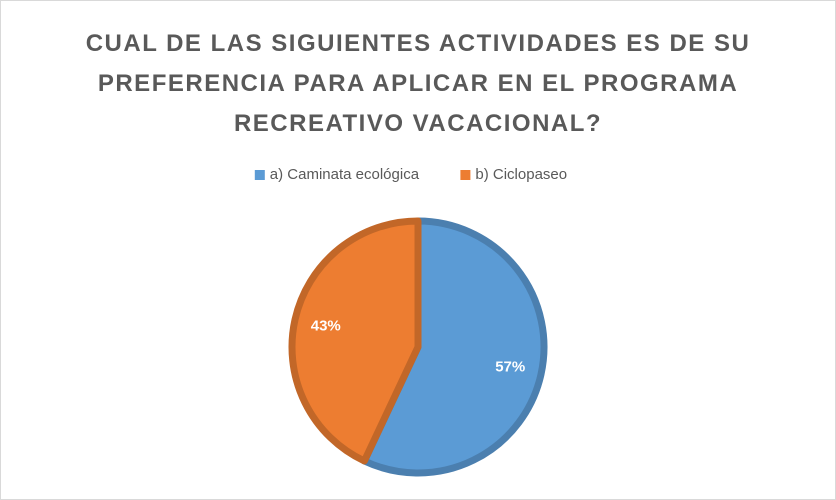 Image resolution: width=836 pixels, height=500 pixels. I want to click on legend-label: b) Ciclopaseo, so click(521, 174).